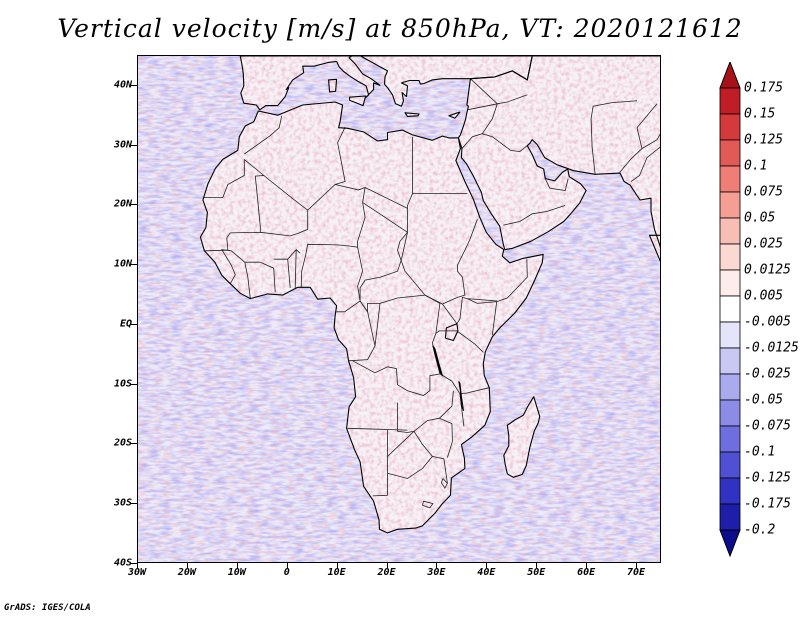 The height and width of the screenshot is (618, 800). What do you see at coordinates (767, 504) in the screenshot?
I see `colorbar-level-label: -0.175` at bounding box center [767, 504].